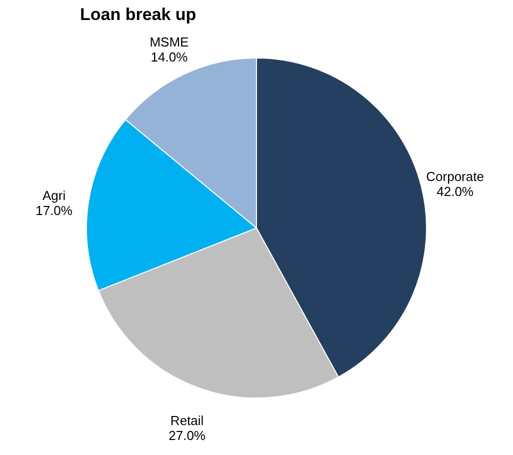  I want to click on slice-label: Corporate, so click(455, 176).